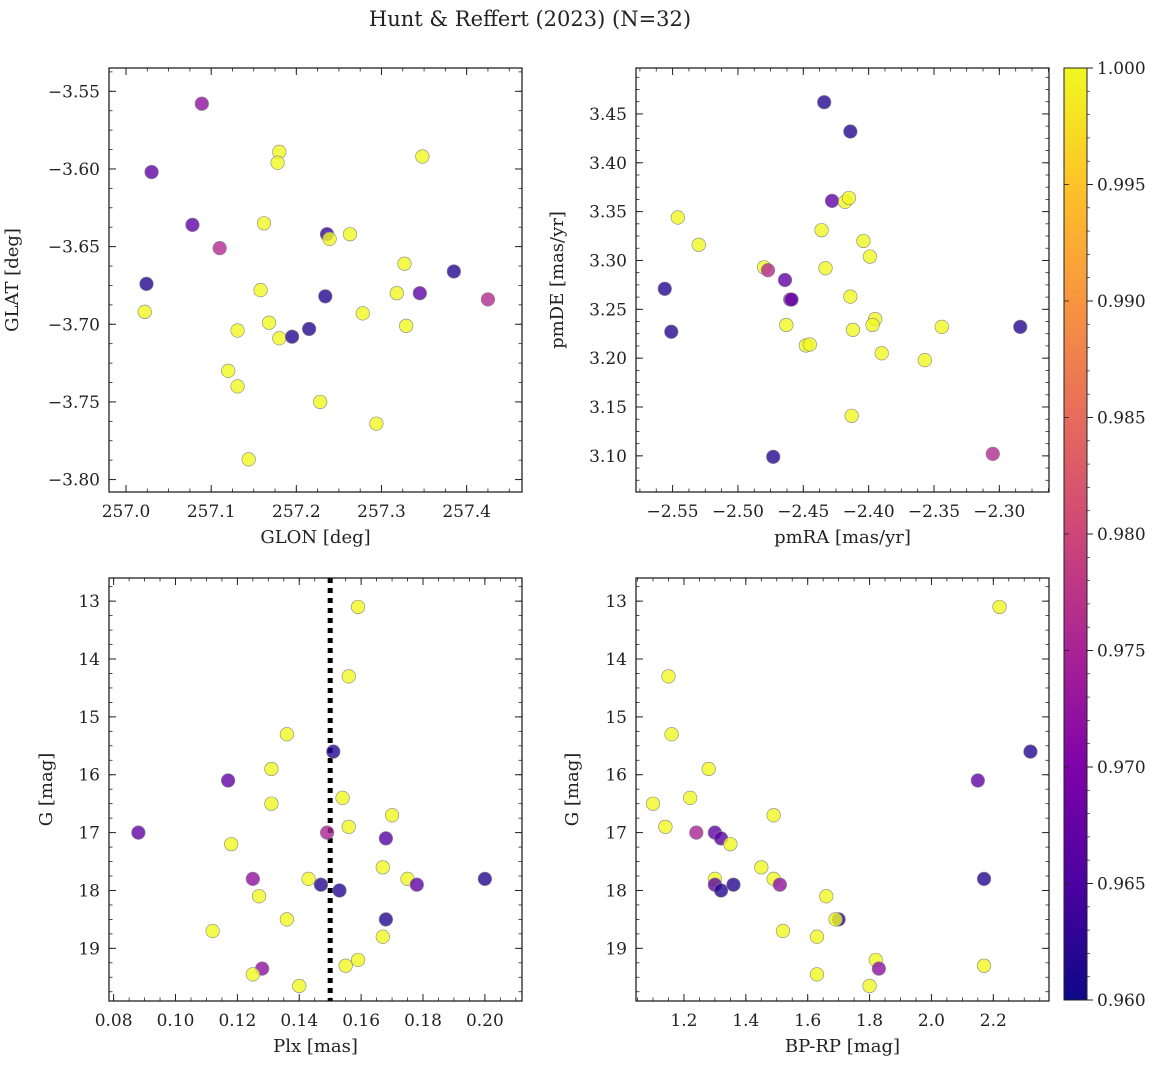 This screenshot has width=1161, height=1068. What do you see at coordinates (46, 789) in the screenshot?
I see `y-axis-label: G [mag]` at bounding box center [46, 789].